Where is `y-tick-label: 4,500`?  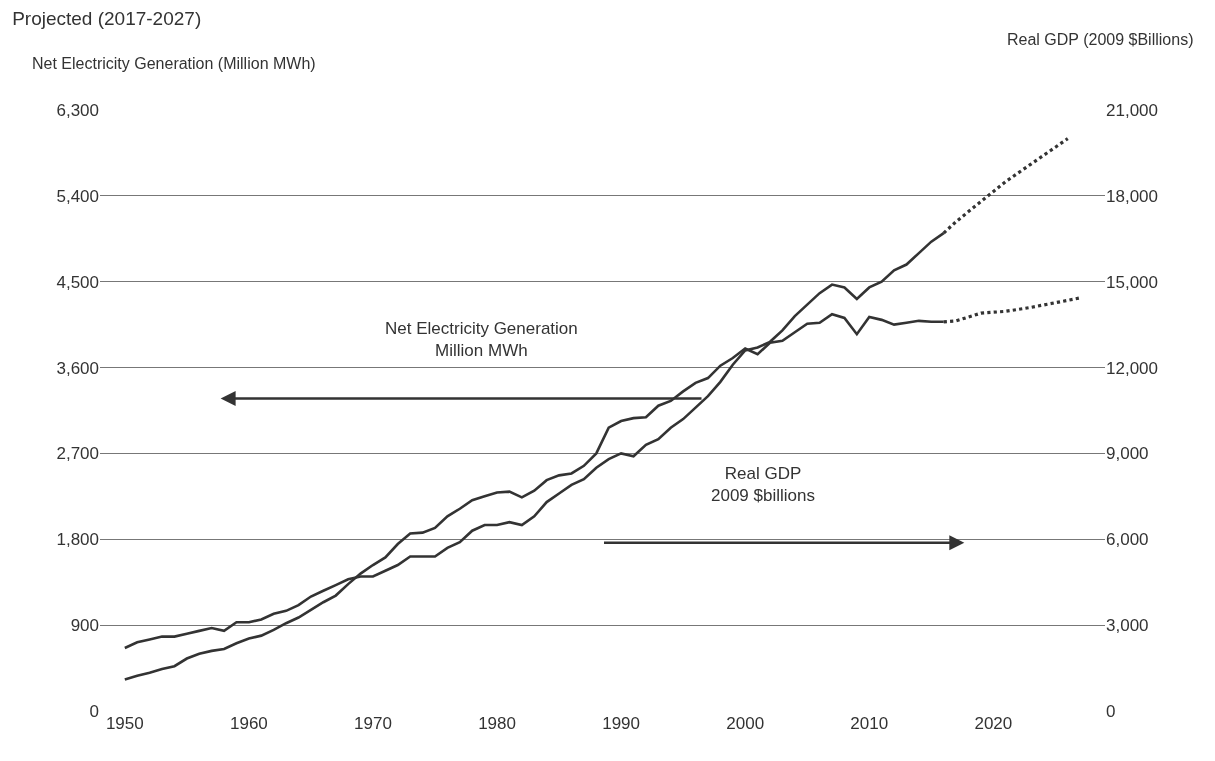
y-tick-label: 4,500 is located at coordinates (77, 282).